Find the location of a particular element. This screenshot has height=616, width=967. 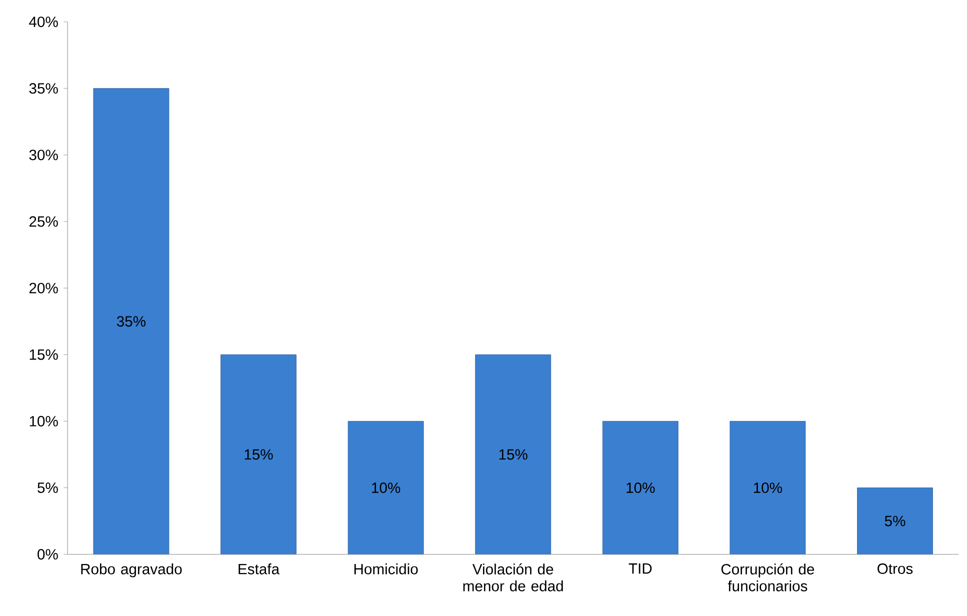

y-tick-label: 30% is located at coordinates (43, 155).